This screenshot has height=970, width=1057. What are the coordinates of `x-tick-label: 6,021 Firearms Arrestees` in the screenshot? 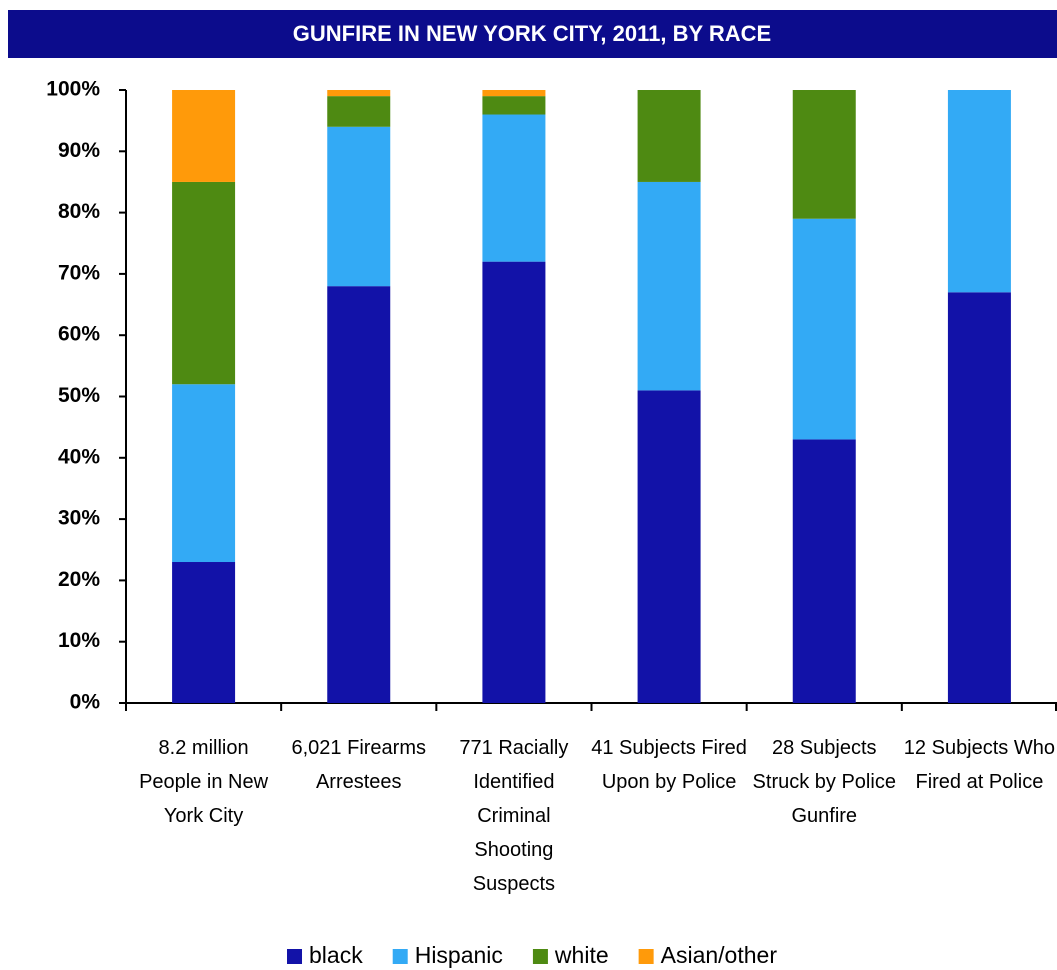 It's located at (359, 765).